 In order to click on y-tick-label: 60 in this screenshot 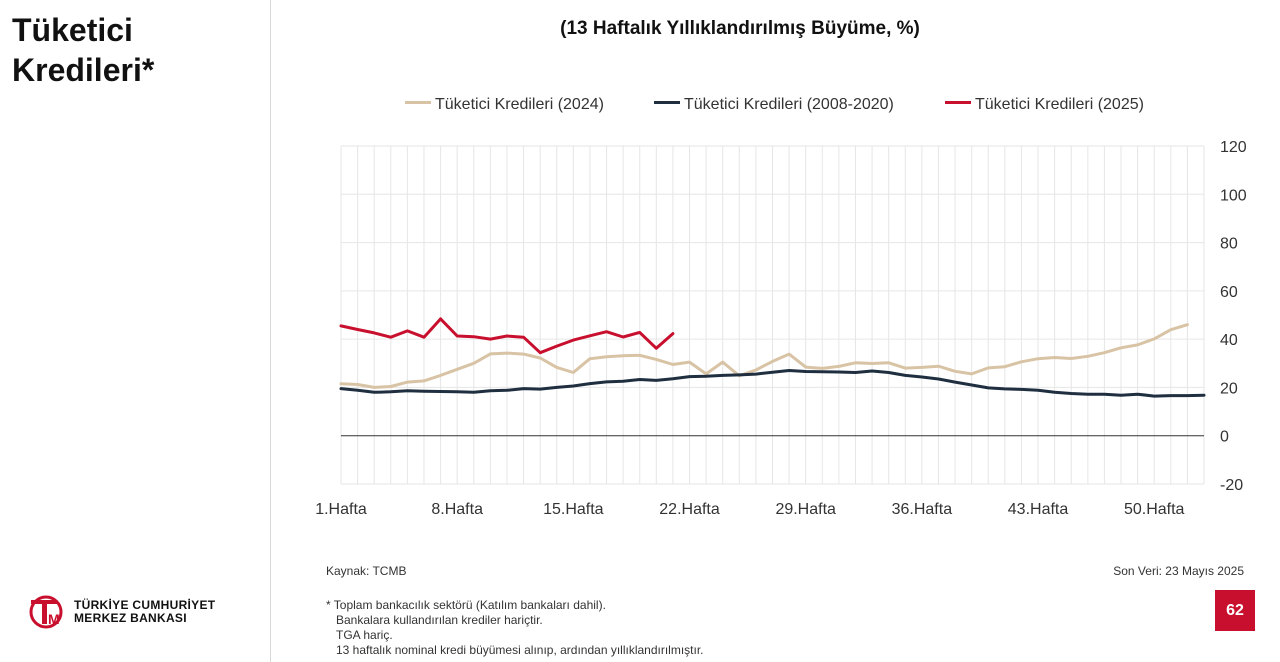, I will do `click(1229, 292)`.